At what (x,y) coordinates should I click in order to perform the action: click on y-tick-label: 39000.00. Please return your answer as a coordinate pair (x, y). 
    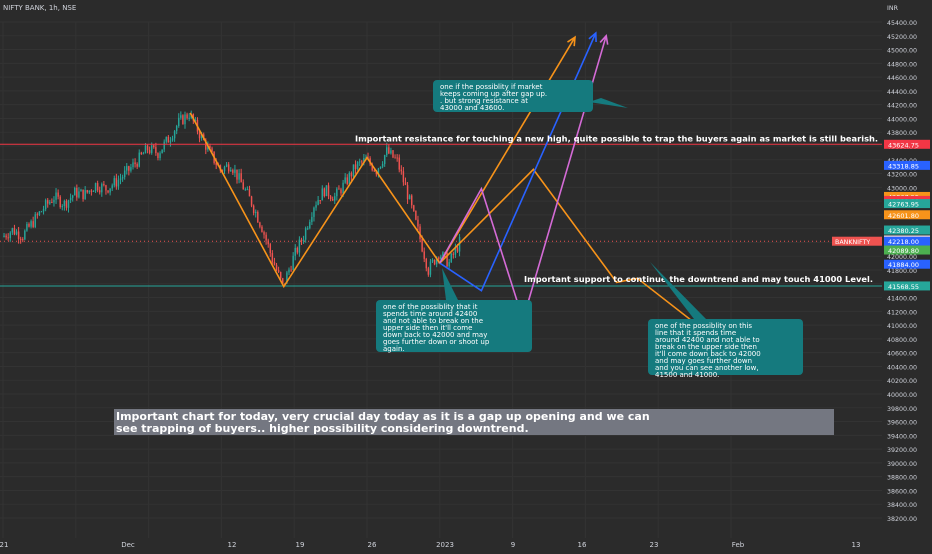
    Looking at the image, I should click on (902, 464).